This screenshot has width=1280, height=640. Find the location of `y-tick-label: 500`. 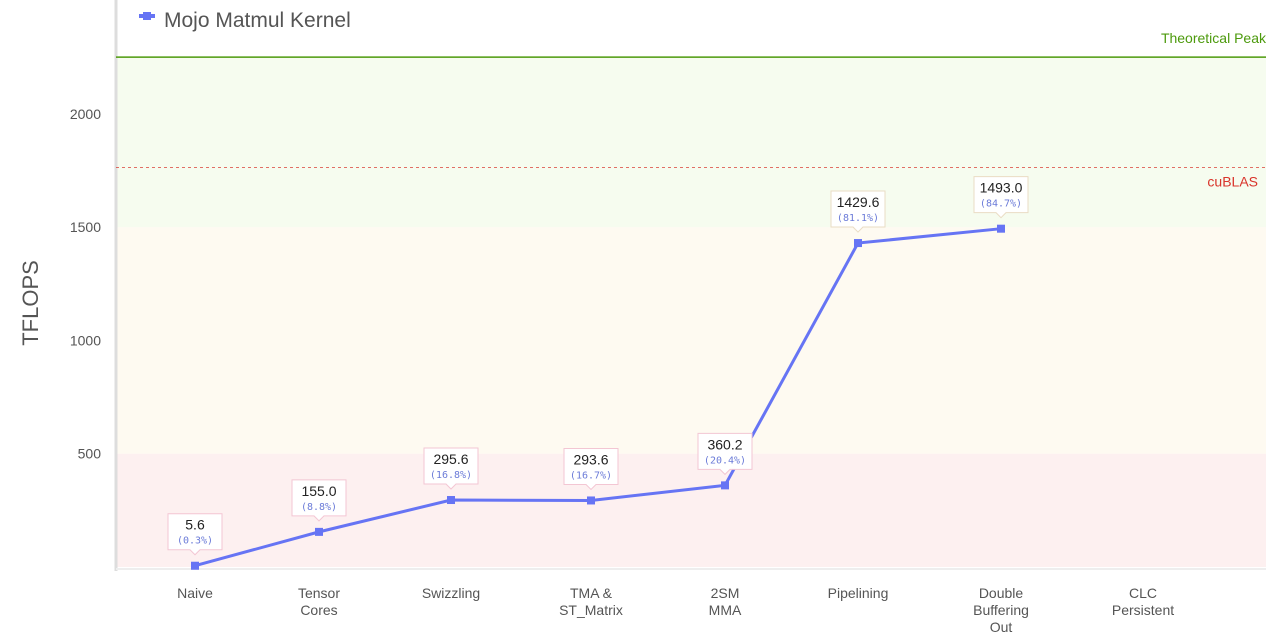

y-tick-label: 500 is located at coordinates (90, 454).